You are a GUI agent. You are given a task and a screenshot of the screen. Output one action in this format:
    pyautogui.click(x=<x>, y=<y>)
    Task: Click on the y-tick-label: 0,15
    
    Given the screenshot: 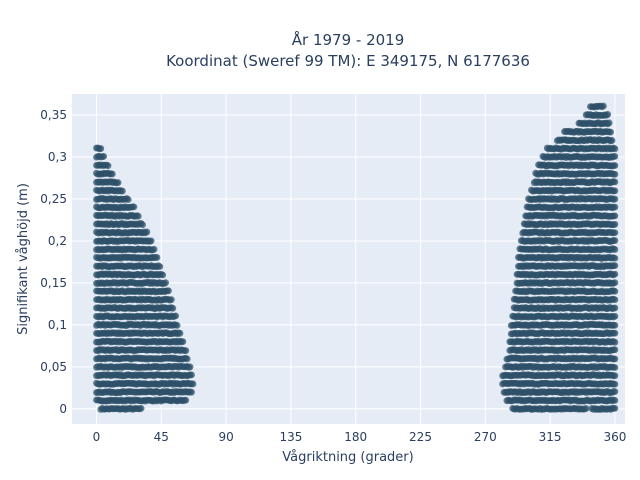 What is the action you would take?
    pyautogui.click(x=53, y=283)
    